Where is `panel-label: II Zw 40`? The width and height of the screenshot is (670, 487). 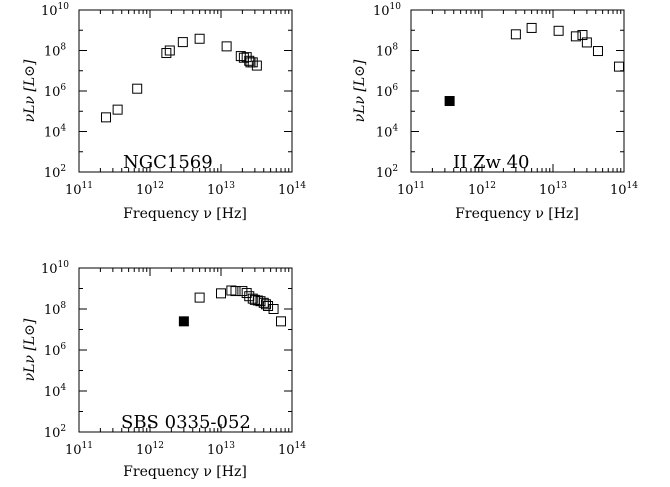 panel-label: II Zw 40 is located at coordinates (491, 162).